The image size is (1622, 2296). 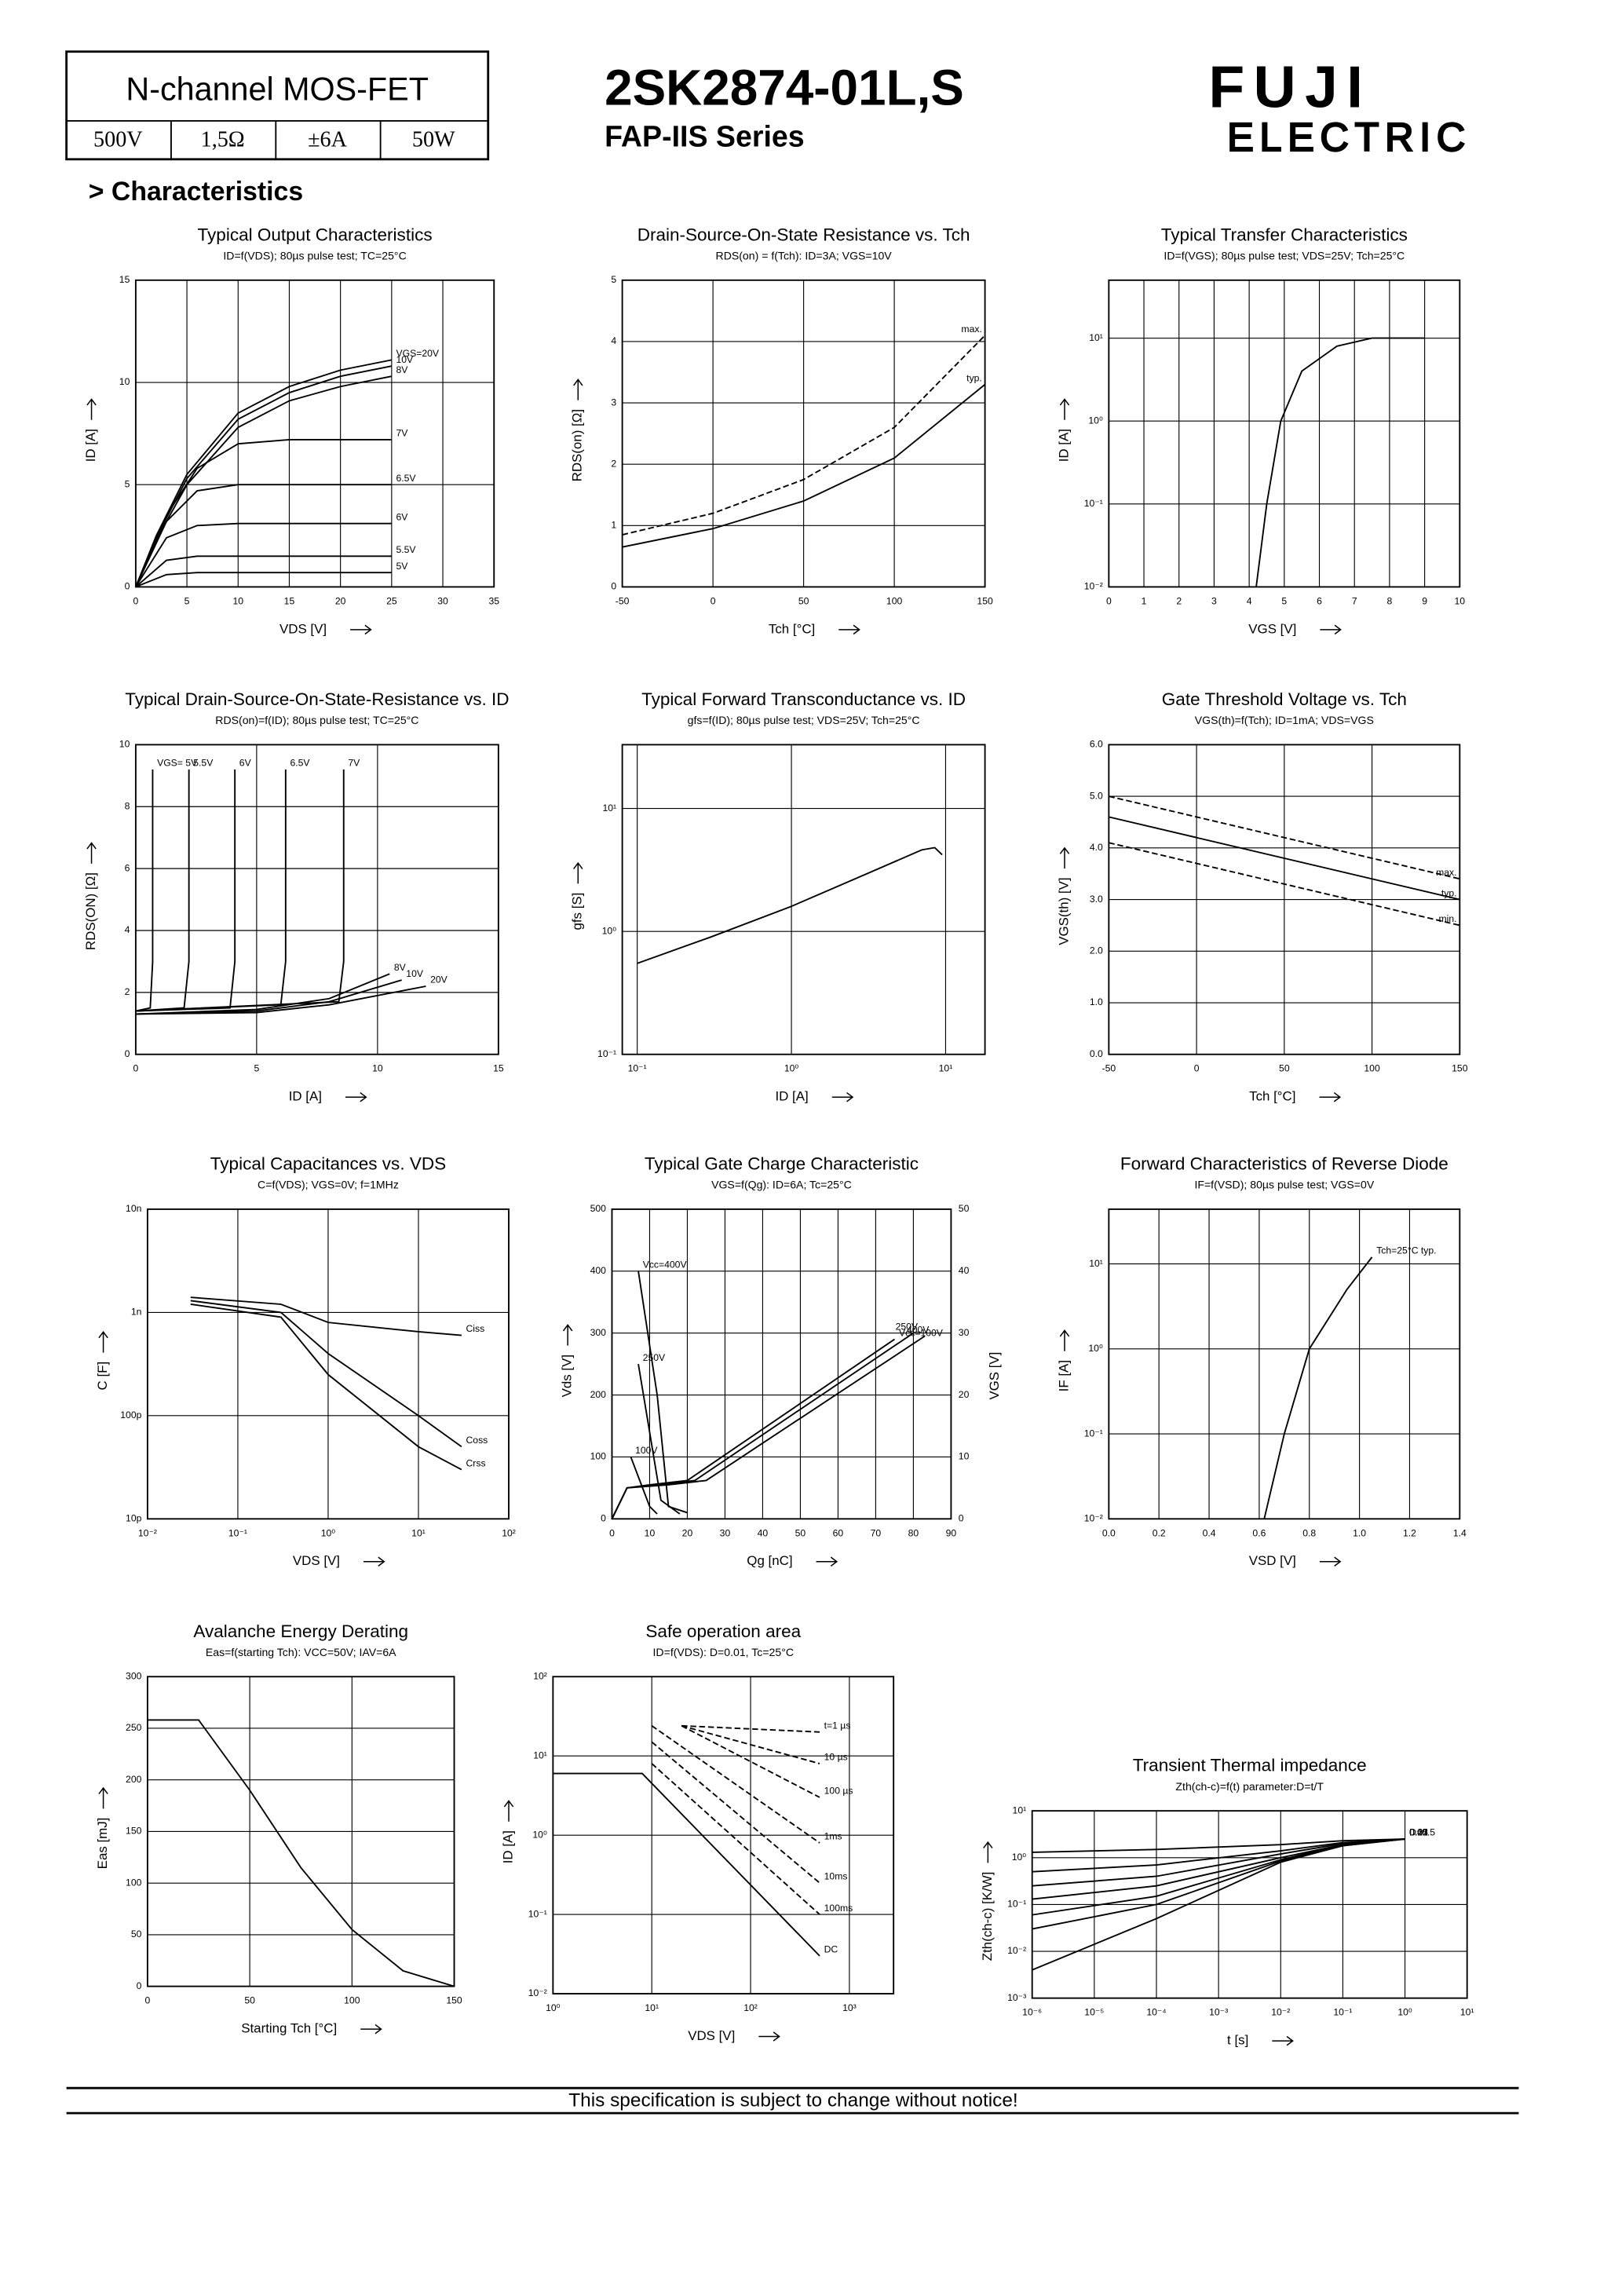 What do you see at coordinates (792, 628) in the screenshot?
I see `x-axis-label: Tch [°C]` at bounding box center [792, 628].